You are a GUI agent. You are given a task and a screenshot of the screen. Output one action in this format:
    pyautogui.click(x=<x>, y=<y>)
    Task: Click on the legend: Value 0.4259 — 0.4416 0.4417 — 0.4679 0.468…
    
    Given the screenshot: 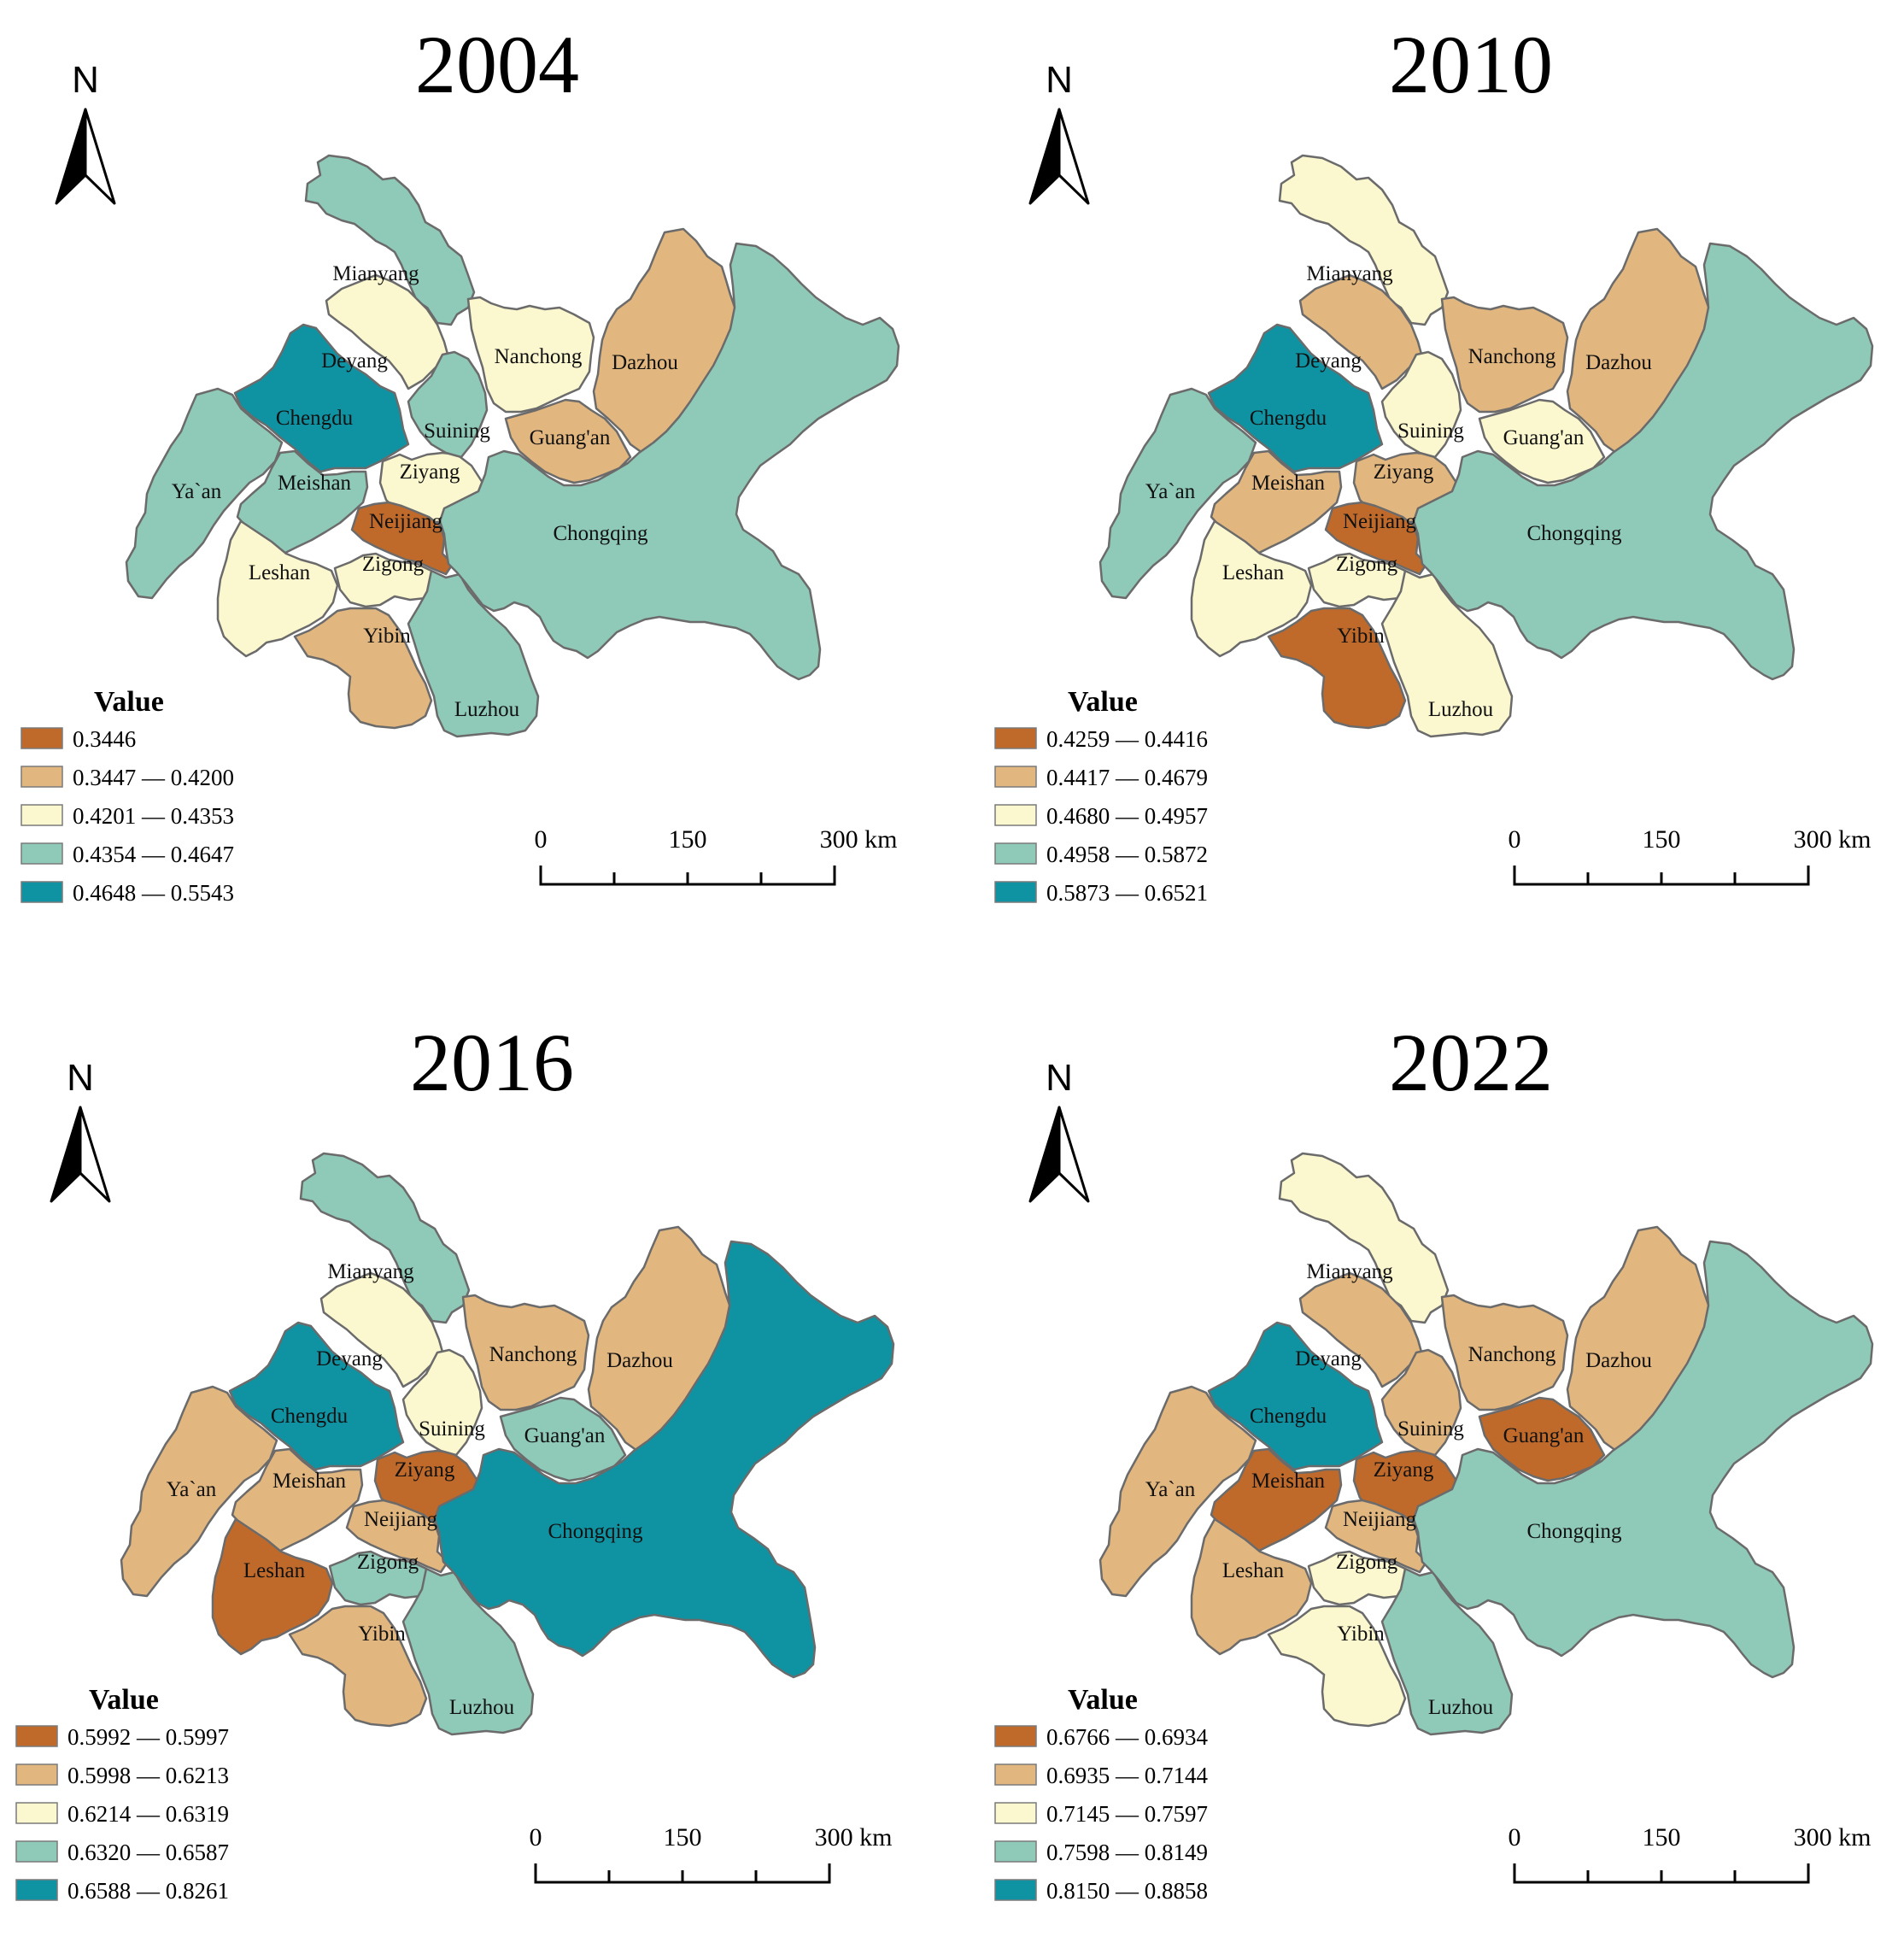 What is the action you would take?
    pyautogui.click(x=1101, y=796)
    